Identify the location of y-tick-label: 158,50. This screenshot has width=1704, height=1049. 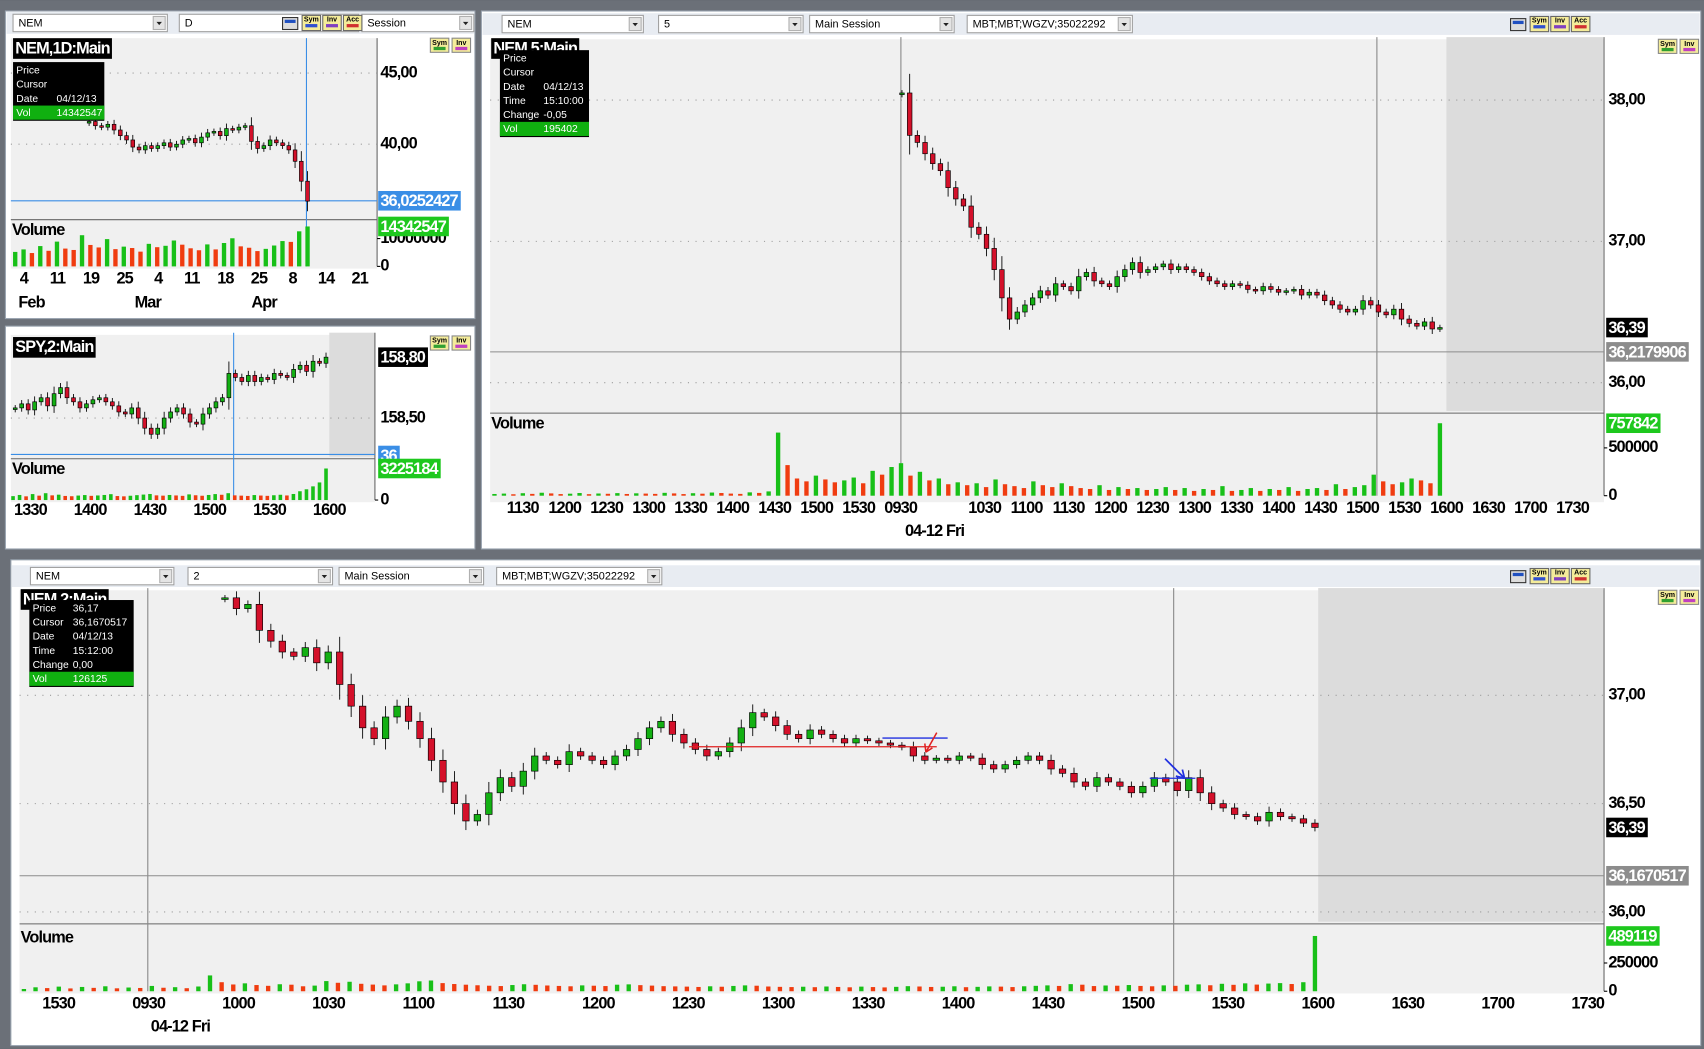
(402, 417).